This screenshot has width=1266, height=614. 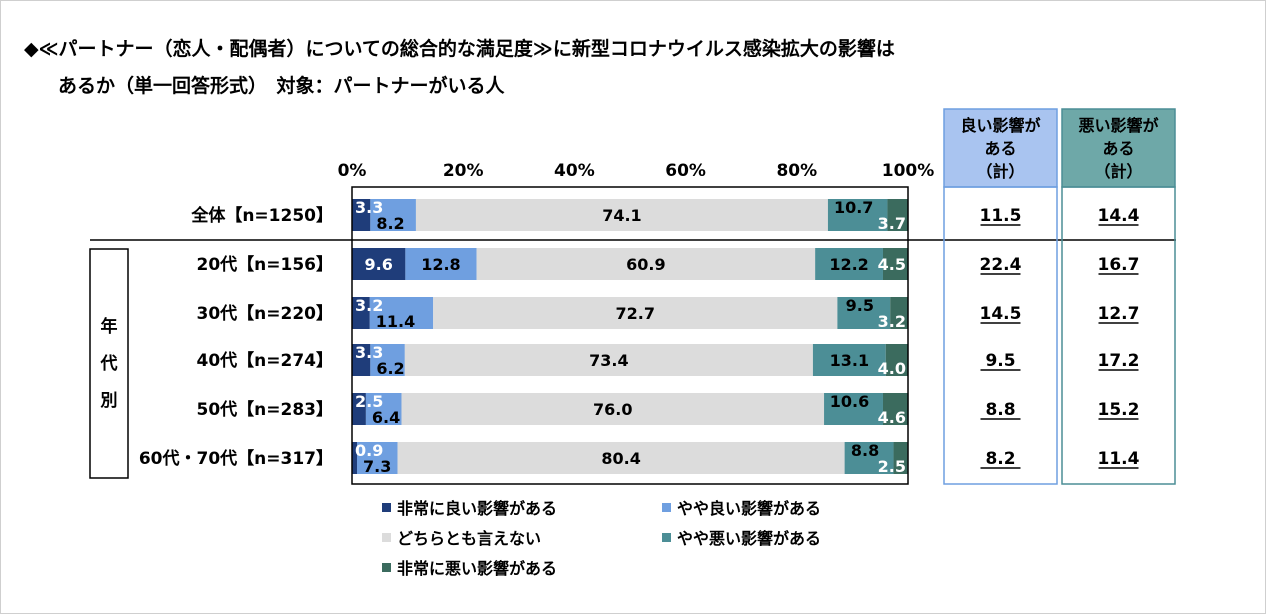 What do you see at coordinates (461, 537) in the screenshot?
I see `legend-item-neither: どちらとも言えない` at bounding box center [461, 537].